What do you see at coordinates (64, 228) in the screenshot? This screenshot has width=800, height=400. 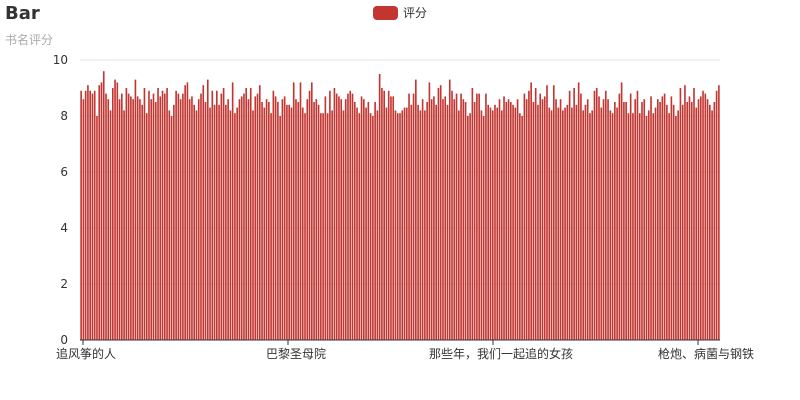 I see `y-tick-label: 4` at bounding box center [64, 228].